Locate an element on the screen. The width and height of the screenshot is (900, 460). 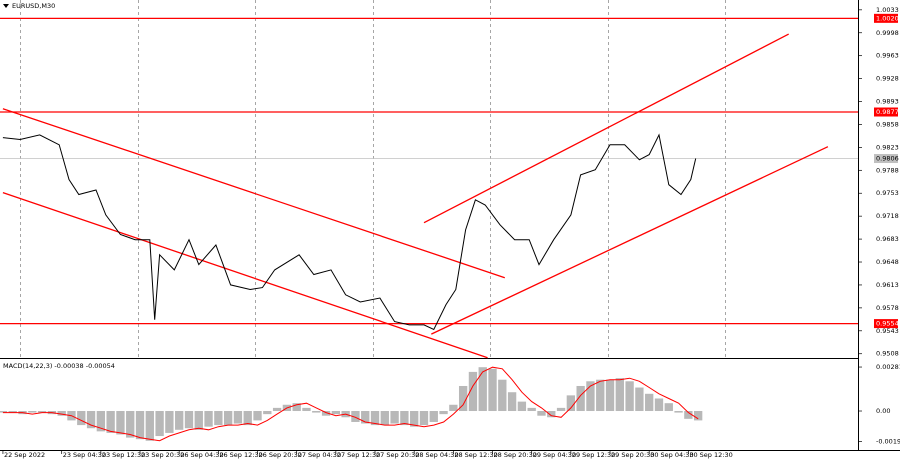
y-tick-label: 0.9543 is located at coordinates (887, 331).